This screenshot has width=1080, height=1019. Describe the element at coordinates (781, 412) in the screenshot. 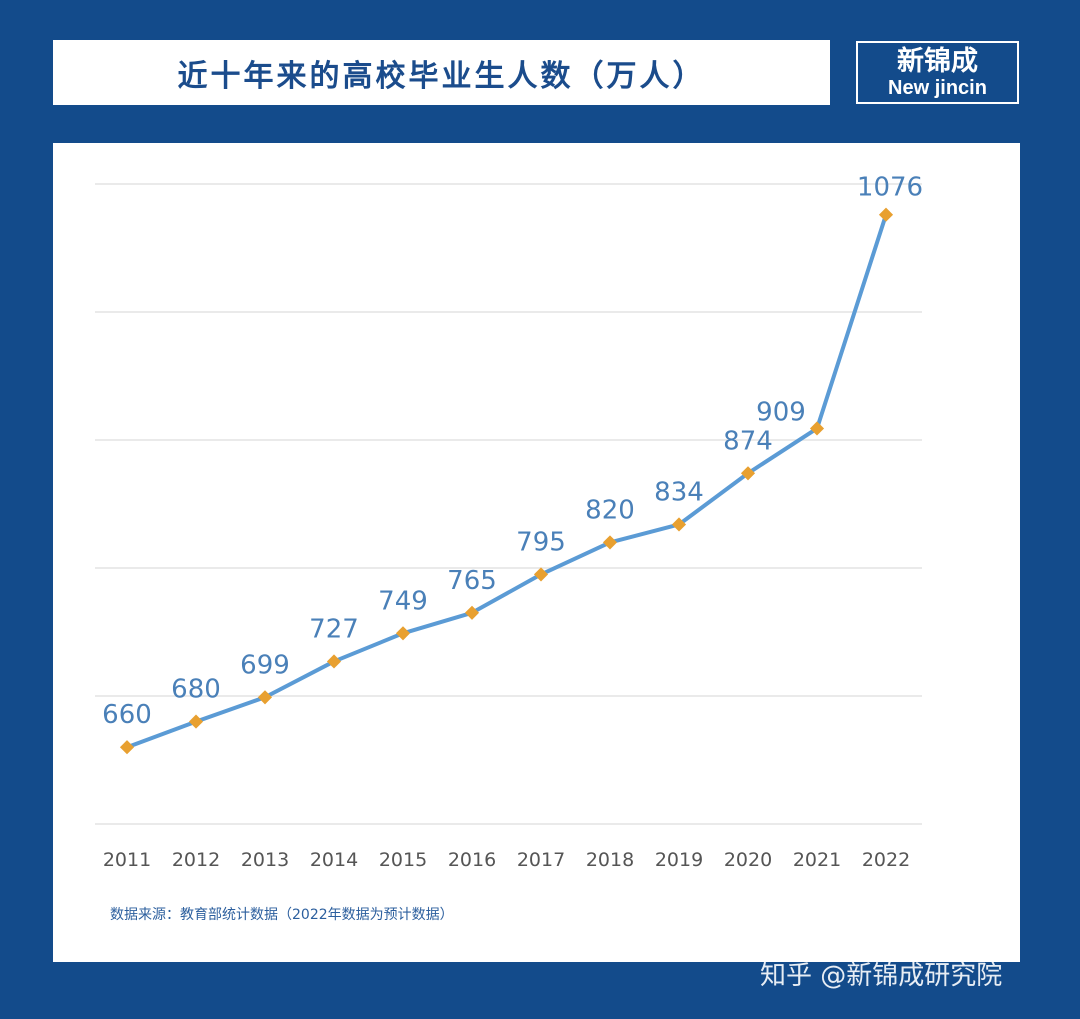

I see `data-label: 909` at that location.